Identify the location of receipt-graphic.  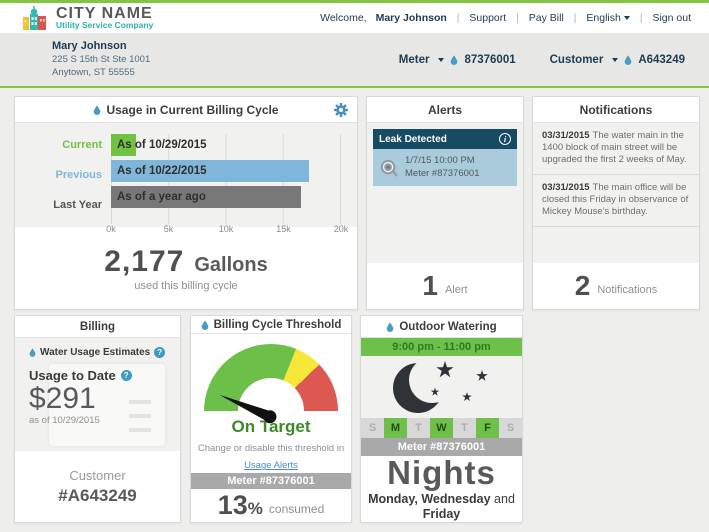
(107, 405).